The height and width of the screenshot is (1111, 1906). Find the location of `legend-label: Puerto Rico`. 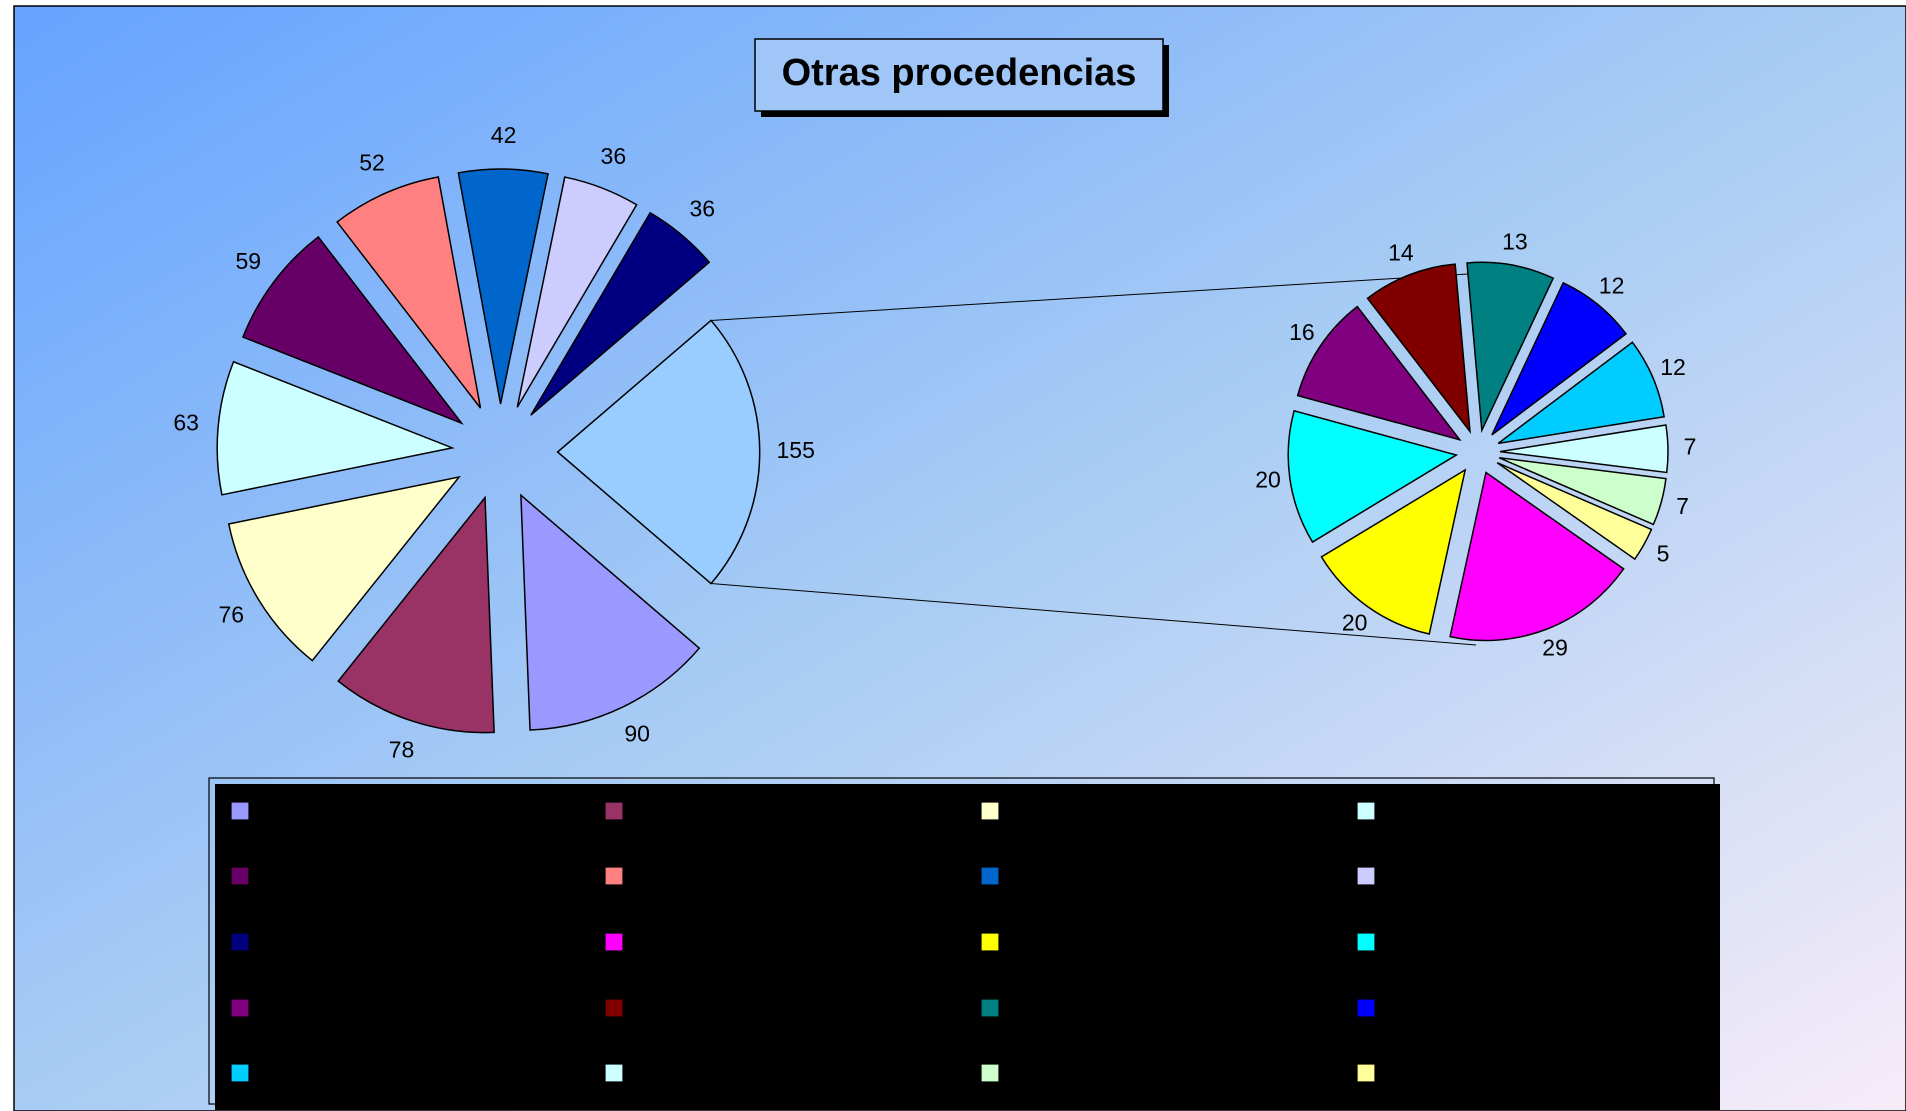

legend-label: Puerto Rico is located at coordinates (1082, 1008).